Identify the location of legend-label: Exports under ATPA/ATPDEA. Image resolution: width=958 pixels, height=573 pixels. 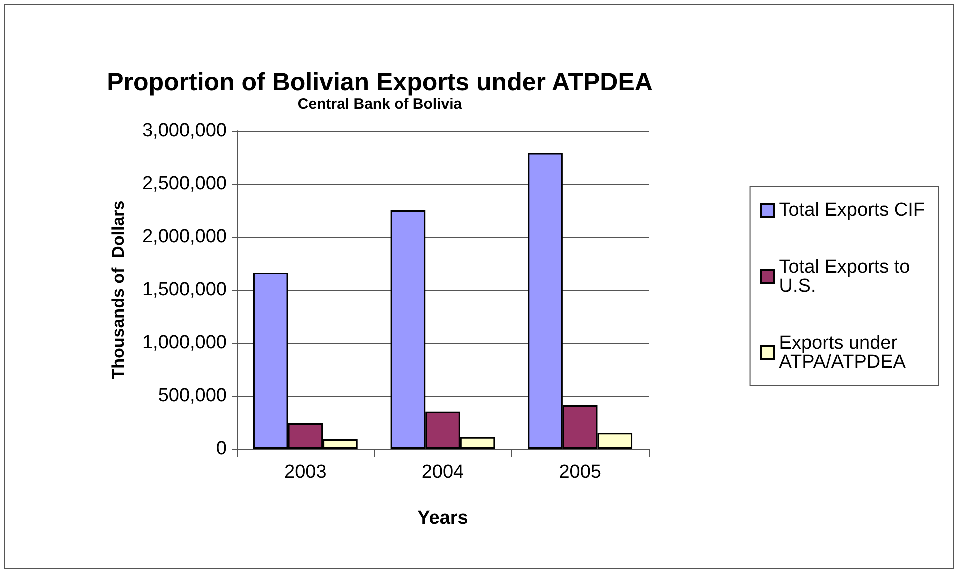
(842, 353).